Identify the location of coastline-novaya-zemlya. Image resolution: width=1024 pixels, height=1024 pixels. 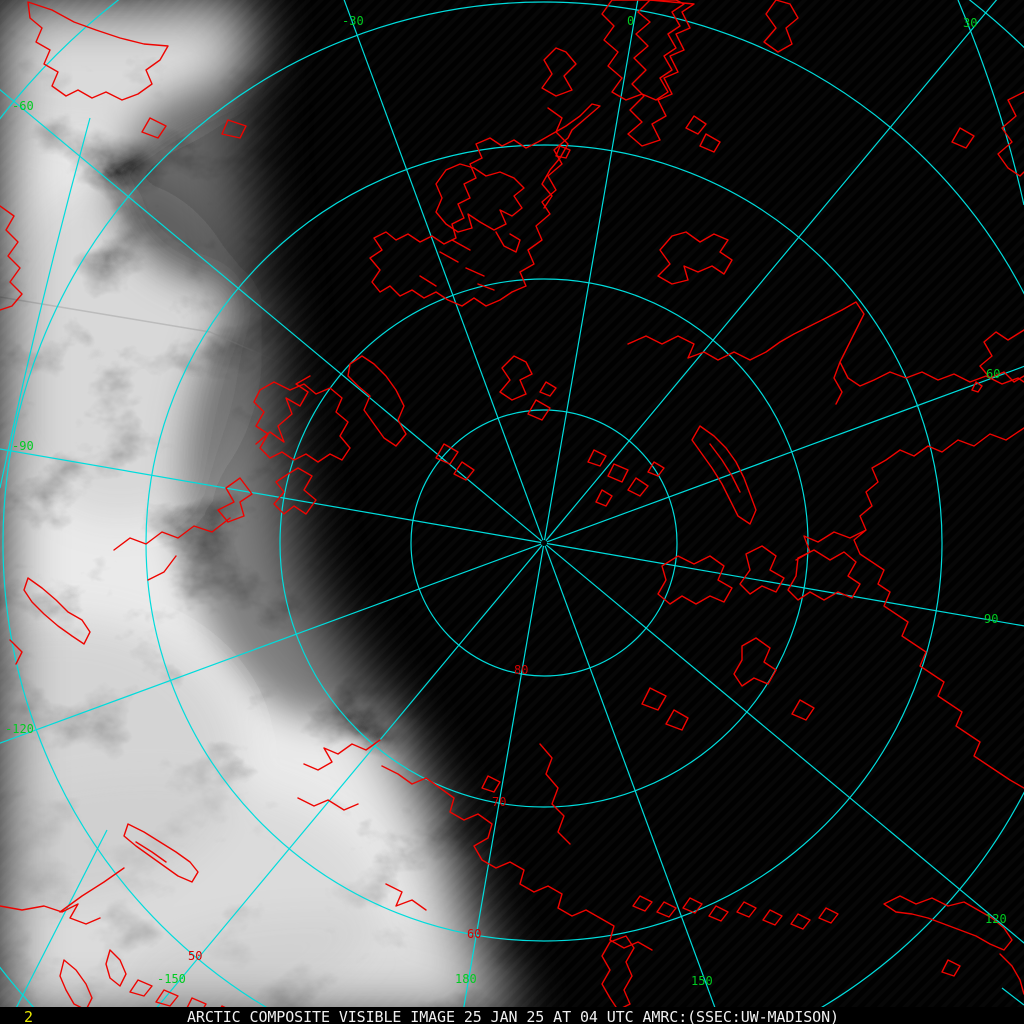
(724, 475).